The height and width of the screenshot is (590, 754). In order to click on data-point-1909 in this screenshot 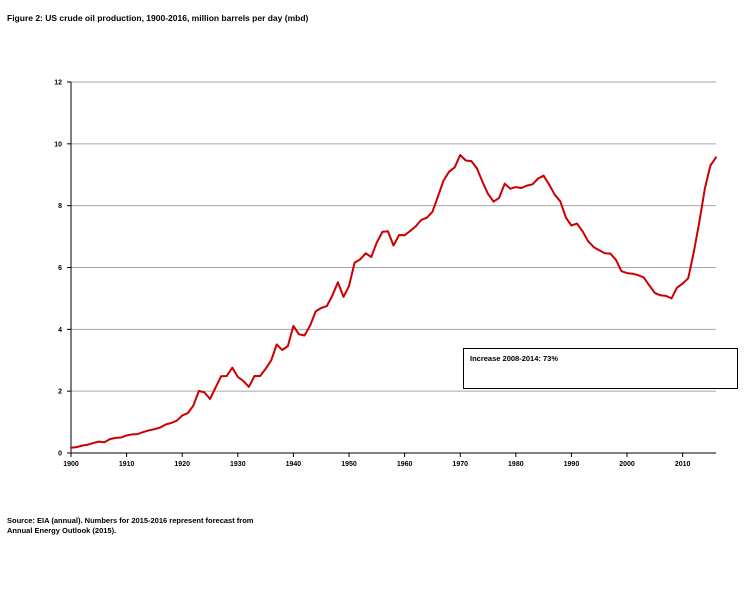, I will do `click(121, 437)`.